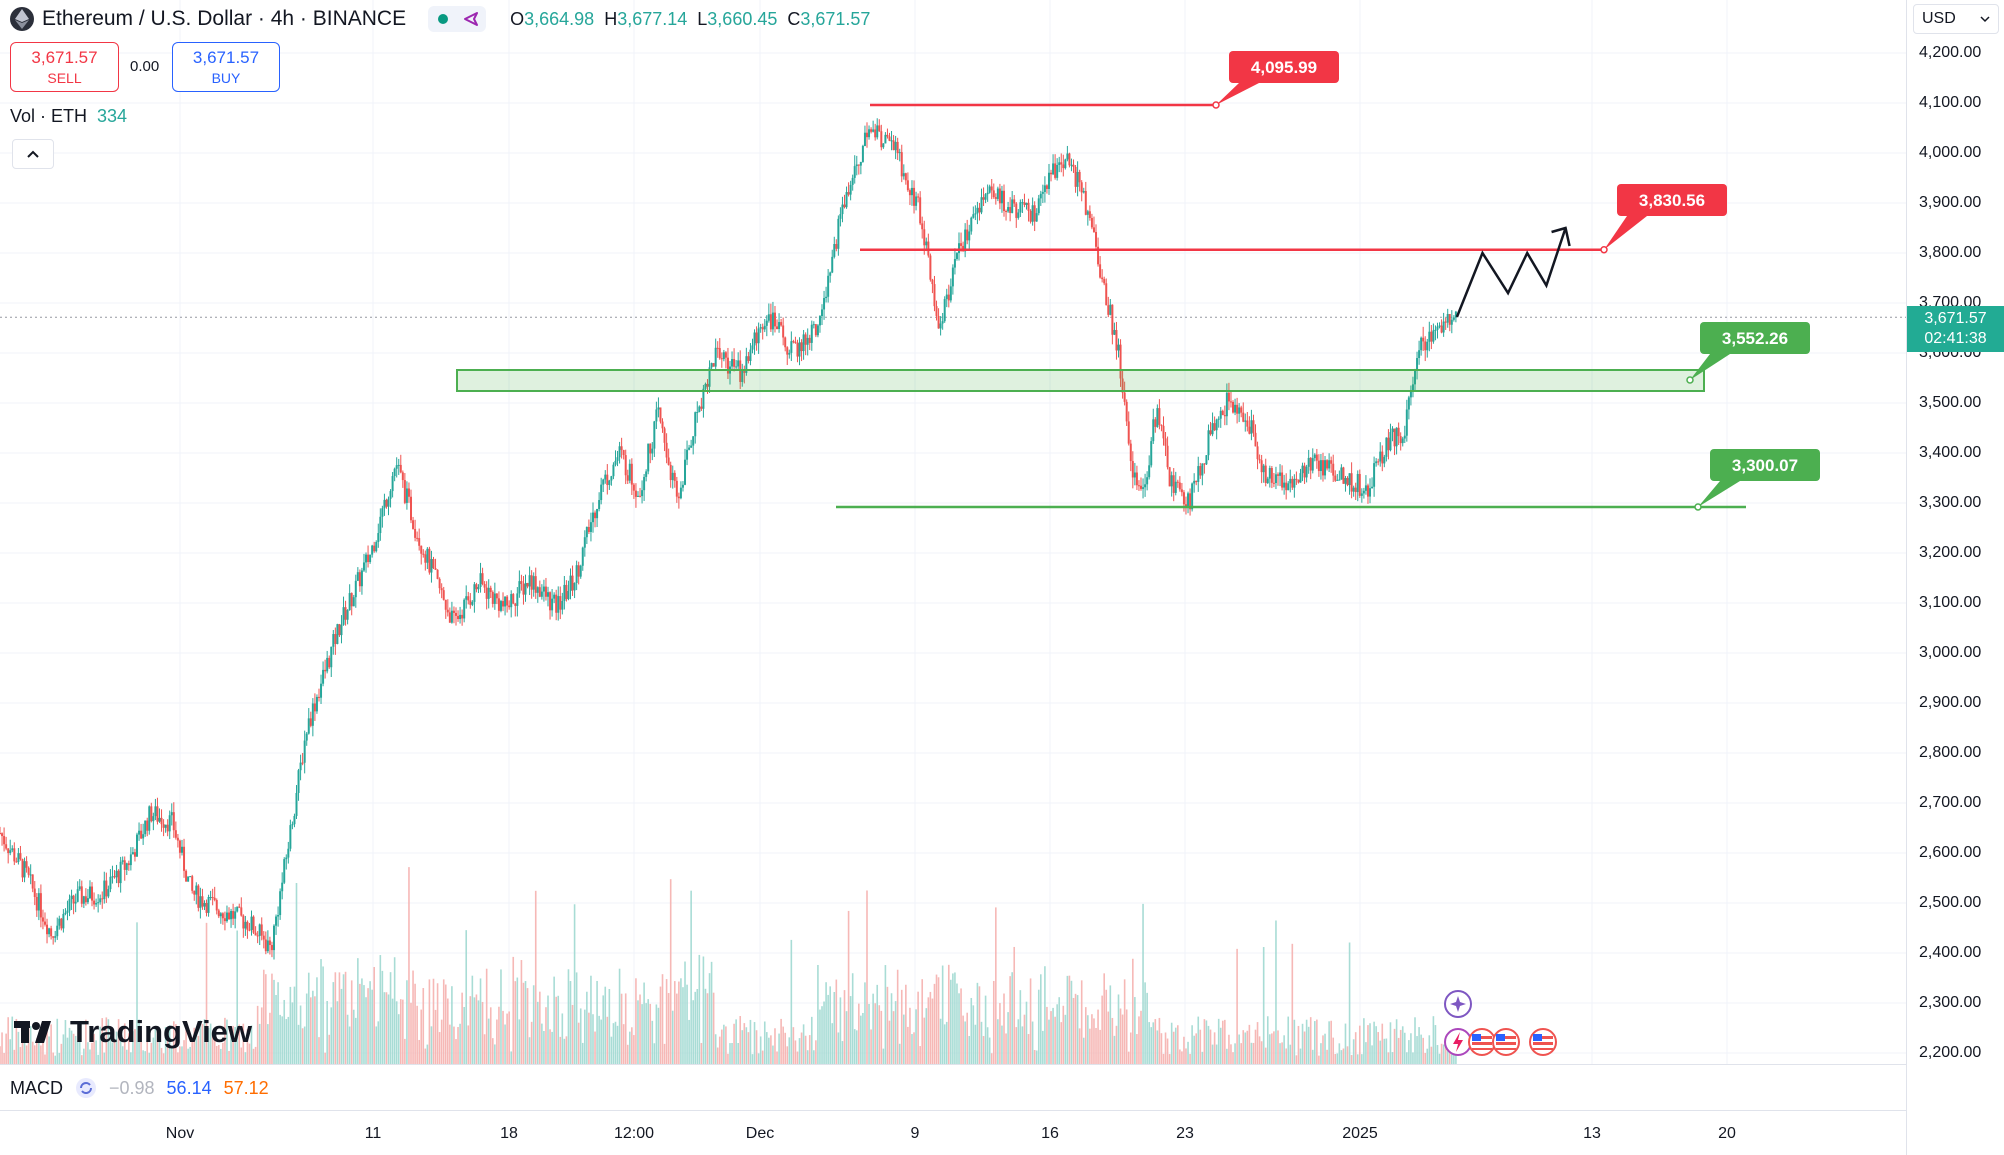  Describe the element at coordinates (64, 67) in the screenshot. I see `sell-button: 3,671.57 SELL` at that location.